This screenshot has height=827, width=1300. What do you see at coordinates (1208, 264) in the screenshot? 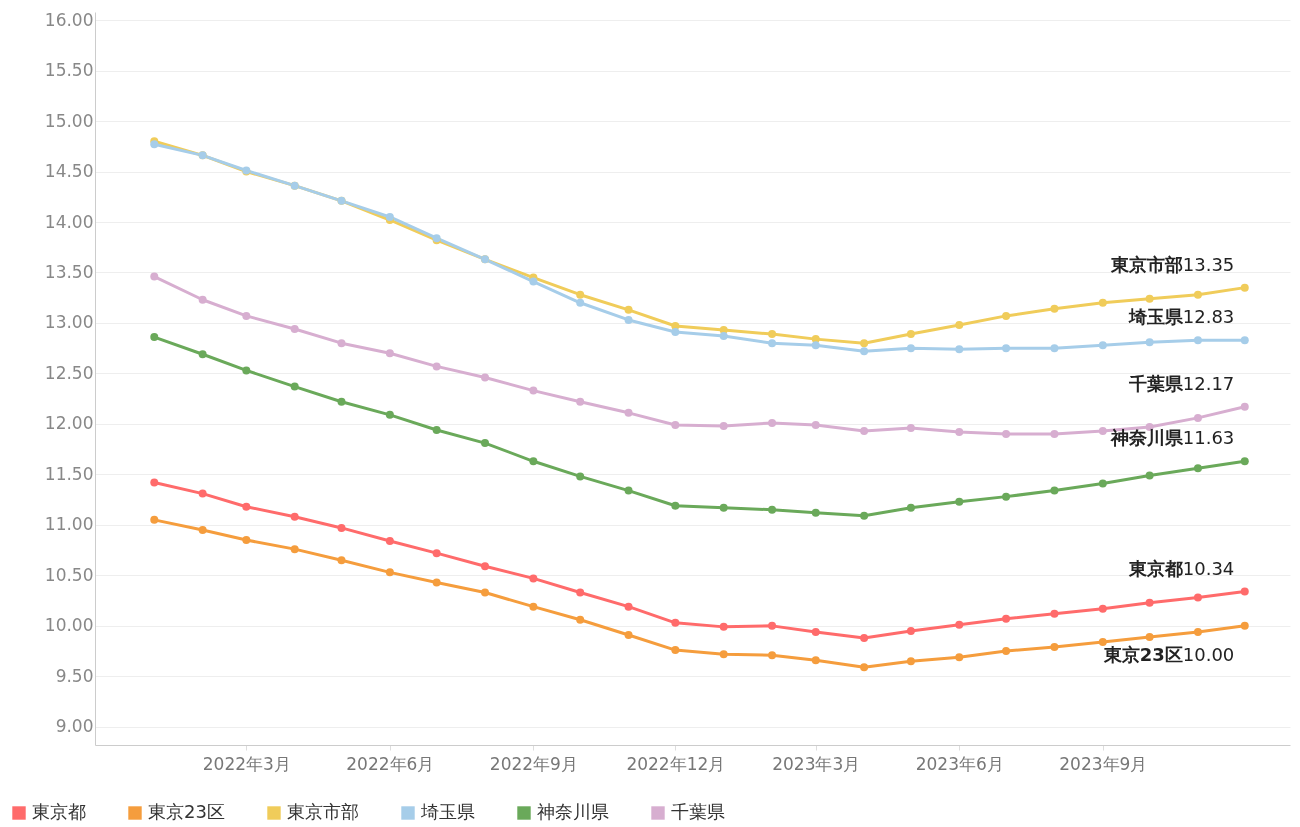
I see `data-label: 13.35` at bounding box center [1208, 264].